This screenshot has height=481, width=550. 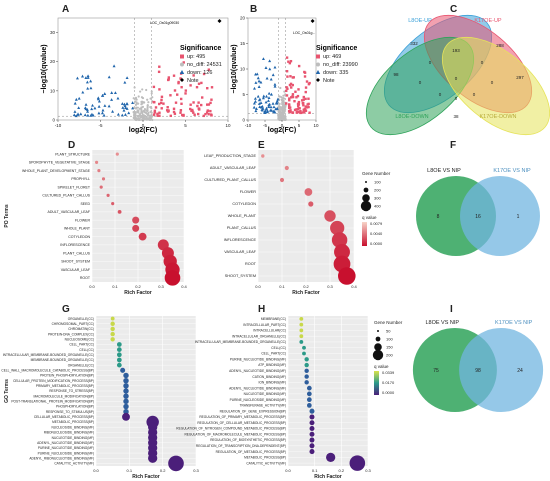 I want to click on category-label: COTYLEDON, so click(x=79, y=237).